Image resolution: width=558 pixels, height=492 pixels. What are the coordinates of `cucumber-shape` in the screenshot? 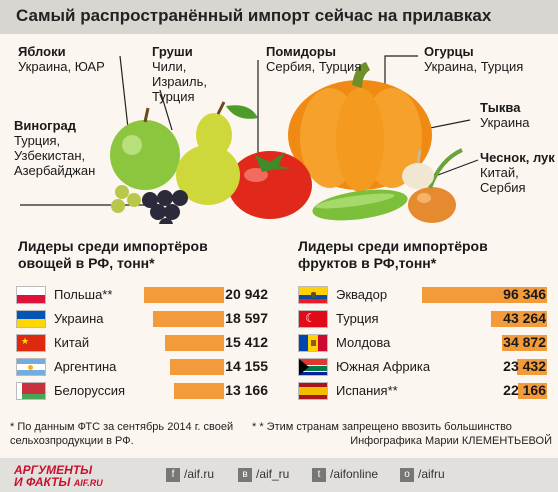 It's located at (360, 205).